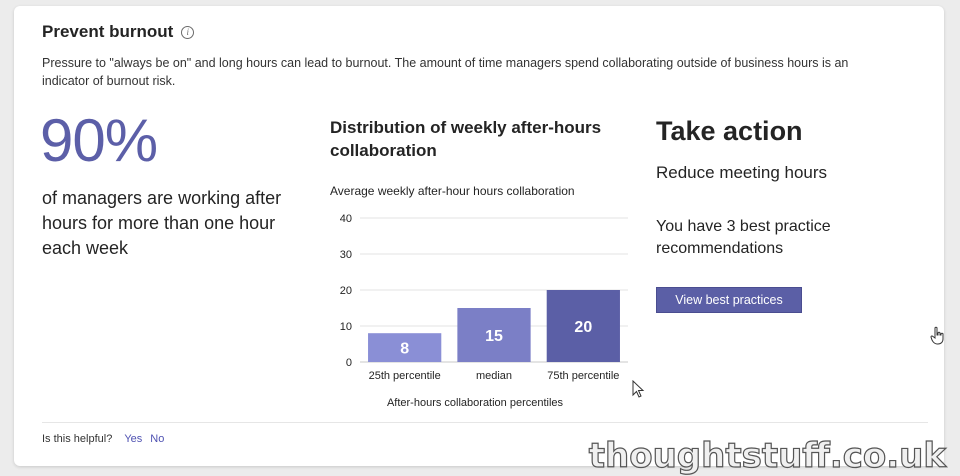 The height and width of the screenshot is (476, 960). What do you see at coordinates (99, 140) in the screenshot?
I see `stat-percent: 90%` at bounding box center [99, 140].